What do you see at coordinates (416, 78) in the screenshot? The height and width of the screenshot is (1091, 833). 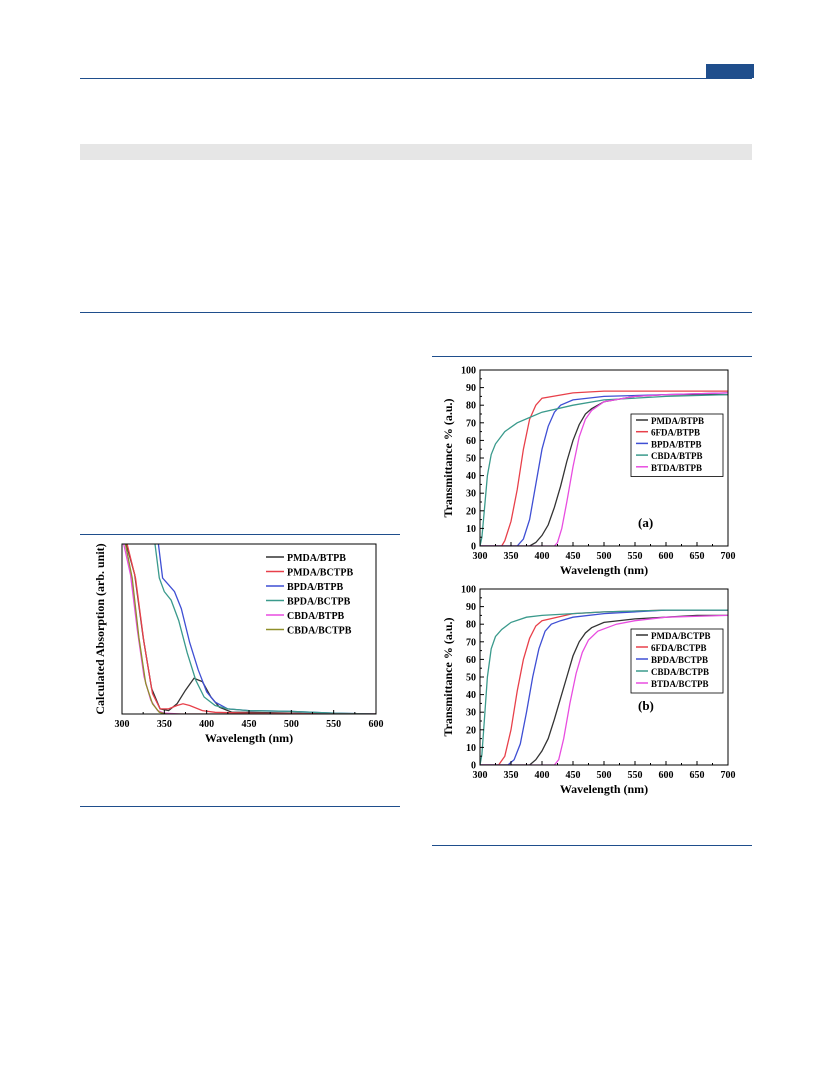 I see `header-rule` at bounding box center [416, 78].